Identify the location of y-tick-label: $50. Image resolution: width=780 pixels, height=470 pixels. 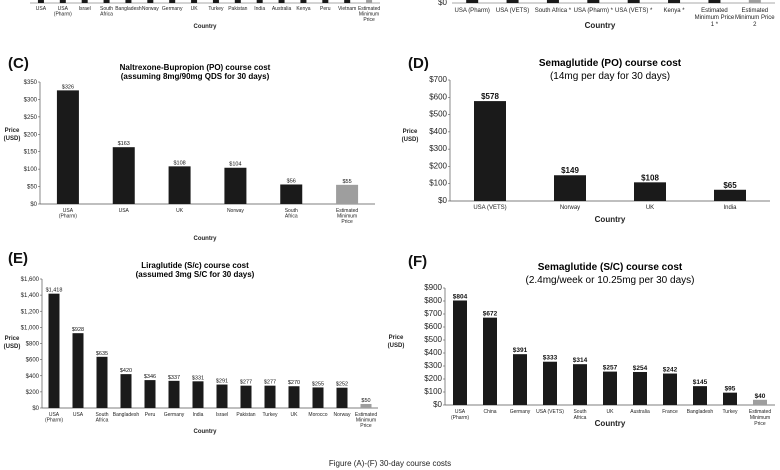
(32, 188).